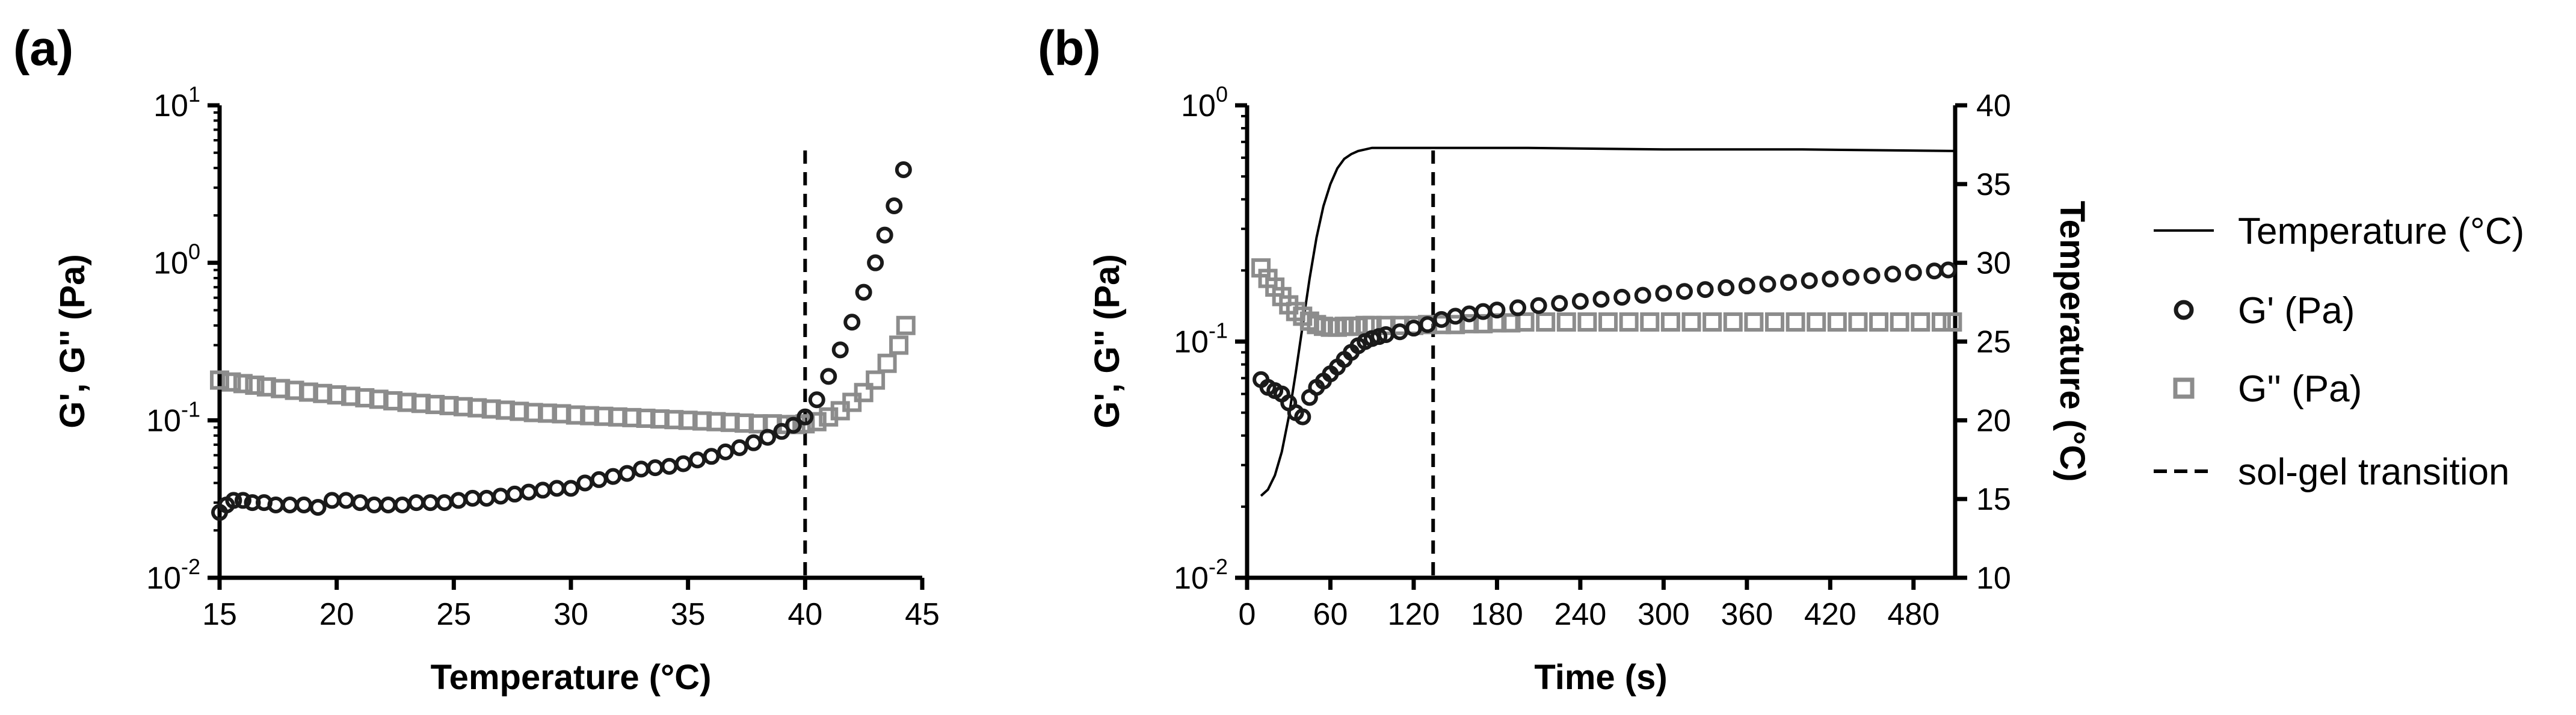 Image resolution: width=2576 pixels, height=715 pixels. I want to click on y2-tick-label: 15, so click(1993, 500).